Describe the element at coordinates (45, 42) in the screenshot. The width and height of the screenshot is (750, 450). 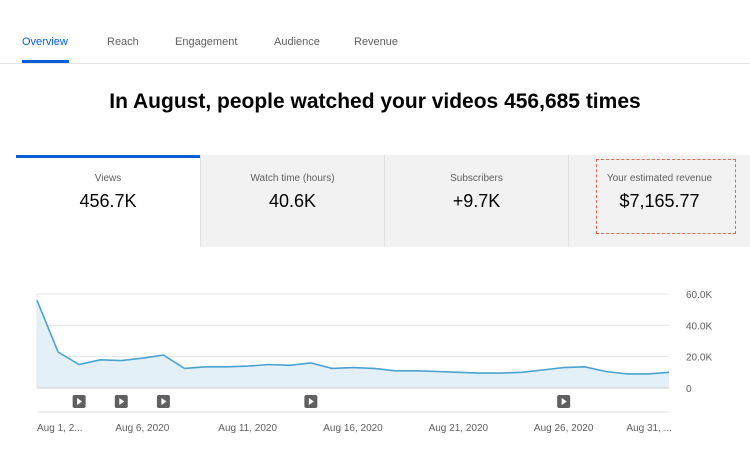
I see `tab-overview: Overview` at that location.